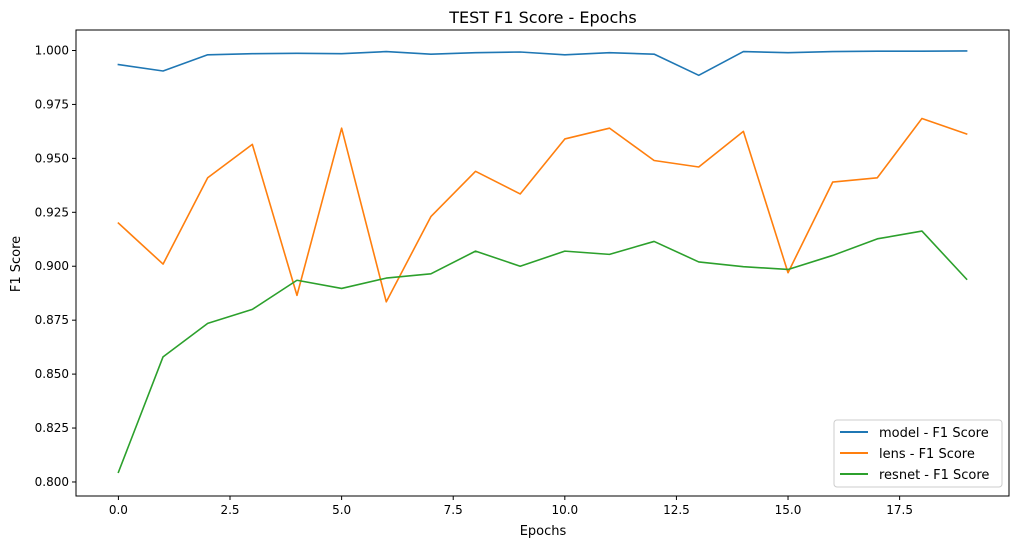 The image size is (1018, 547). What do you see at coordinates (52, 212) in the screenshot?
I see `y-tick-label: 0.925` at bounding box center [52, 212].